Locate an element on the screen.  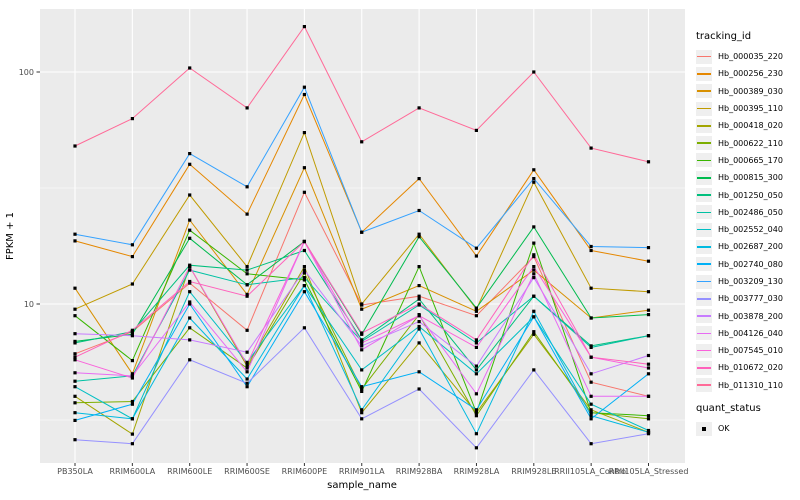
y-tick-label: 10 is located at coordinates (29, 304).